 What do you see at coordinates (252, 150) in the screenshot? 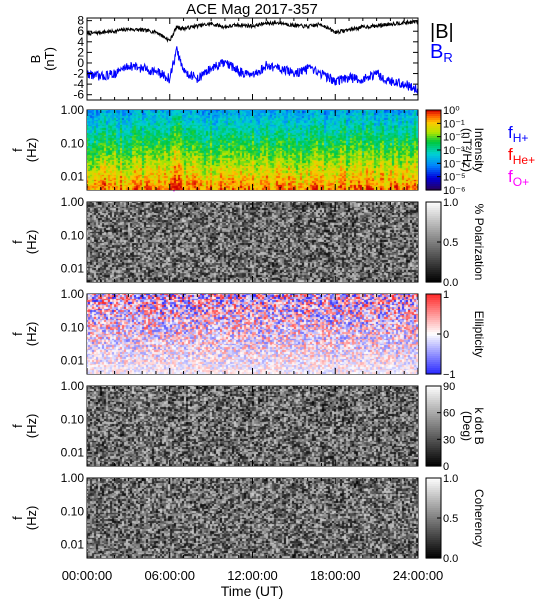
I see `intensity-heatmap-image` at bounding box center [252, 150].